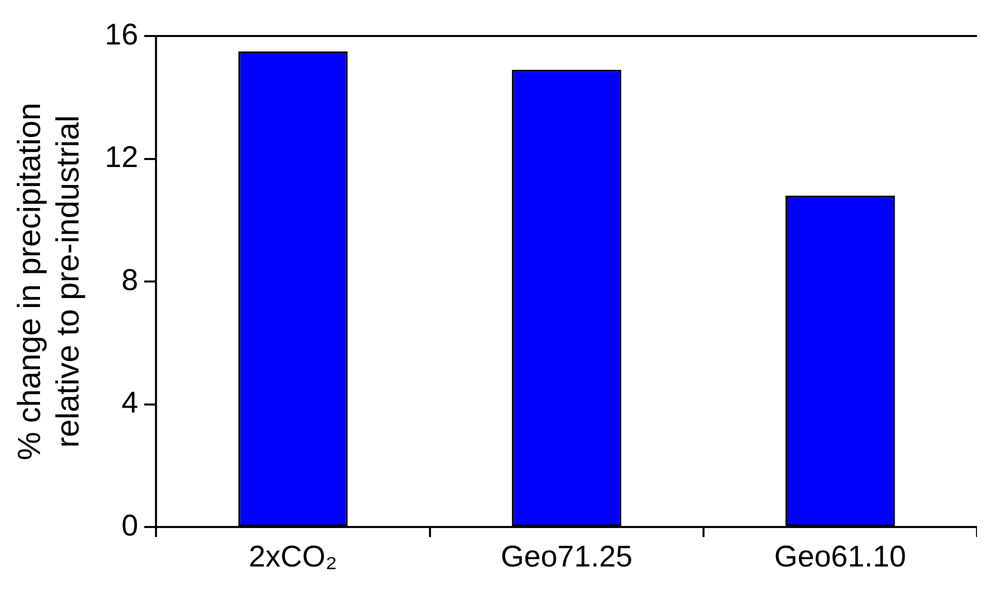 Image resolution: width=985 pixels, height=597 pixels. Describe the element at coordinates (840, 557) in the screenshot. I see `x-tick-label: Geo61.10` at that location.